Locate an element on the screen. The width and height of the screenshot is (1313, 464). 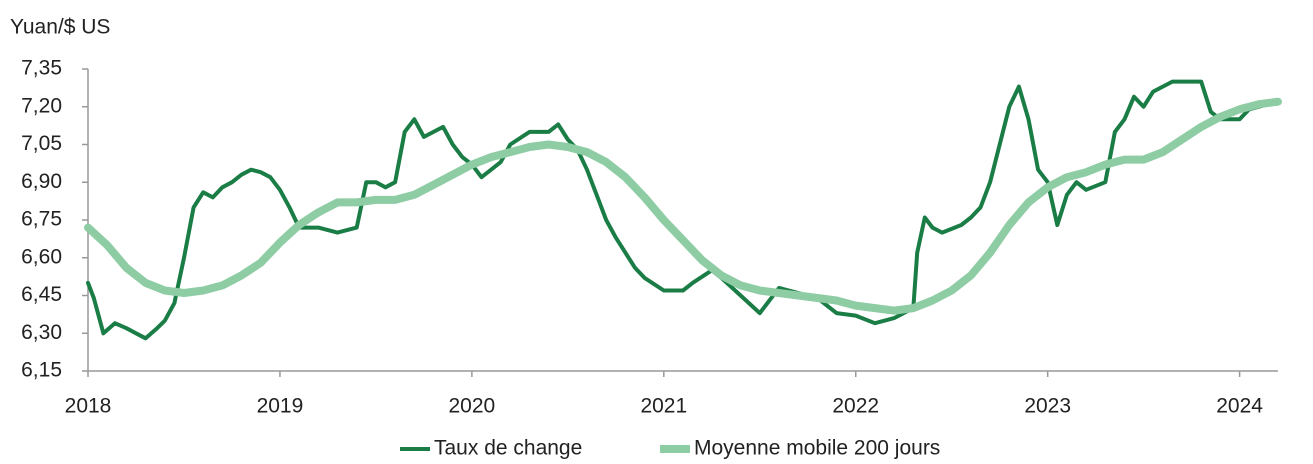
y-tick-label: 7,05 is located at coordinates (41, 143).